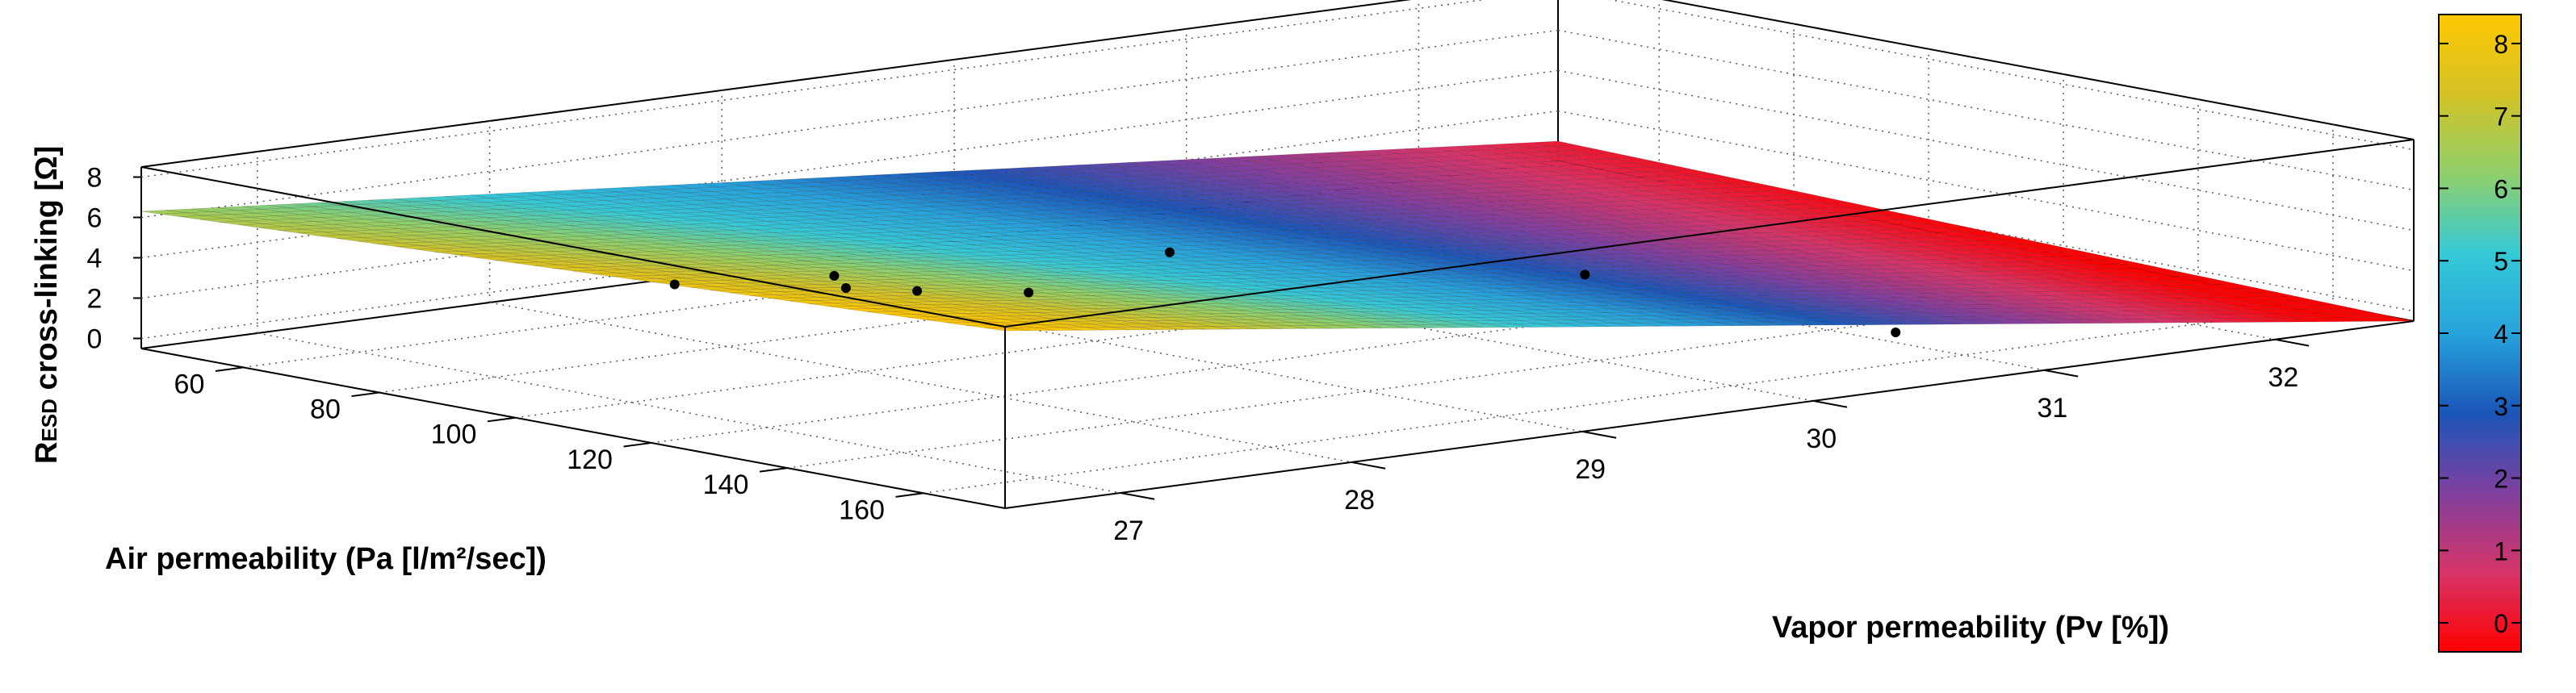 This screenshot has height=693, width=2576. I want to click on z-tick-label: 6, so click(95, 218).